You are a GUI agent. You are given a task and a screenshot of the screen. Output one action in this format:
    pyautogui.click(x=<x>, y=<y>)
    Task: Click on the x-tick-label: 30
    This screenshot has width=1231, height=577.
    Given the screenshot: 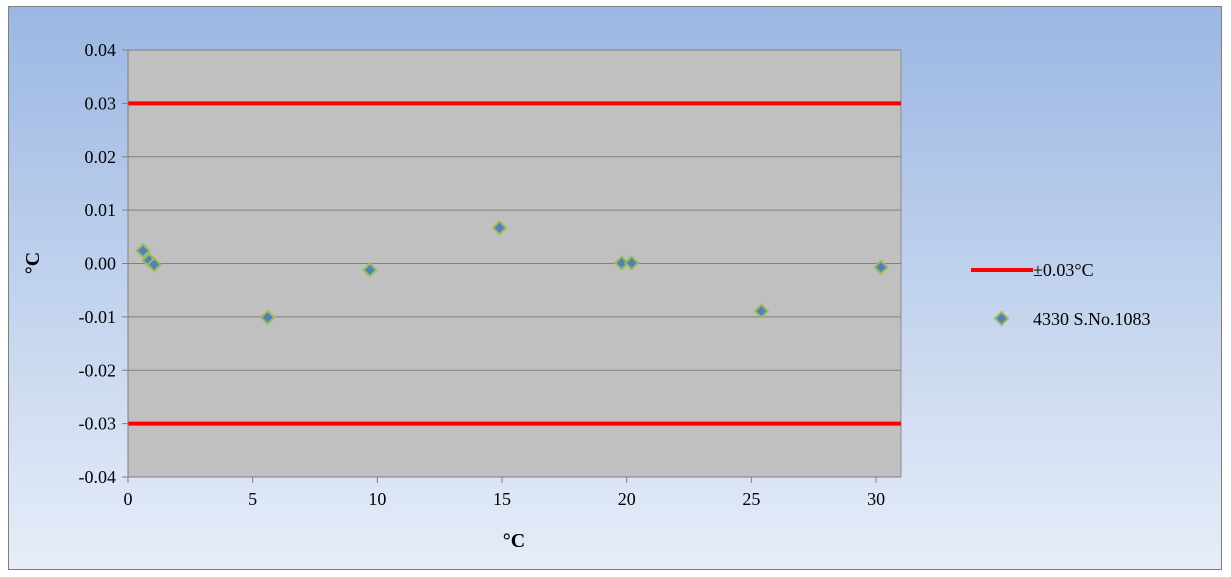 What is the action you would take?
    pyautogui.click(x=876, y=499)
    